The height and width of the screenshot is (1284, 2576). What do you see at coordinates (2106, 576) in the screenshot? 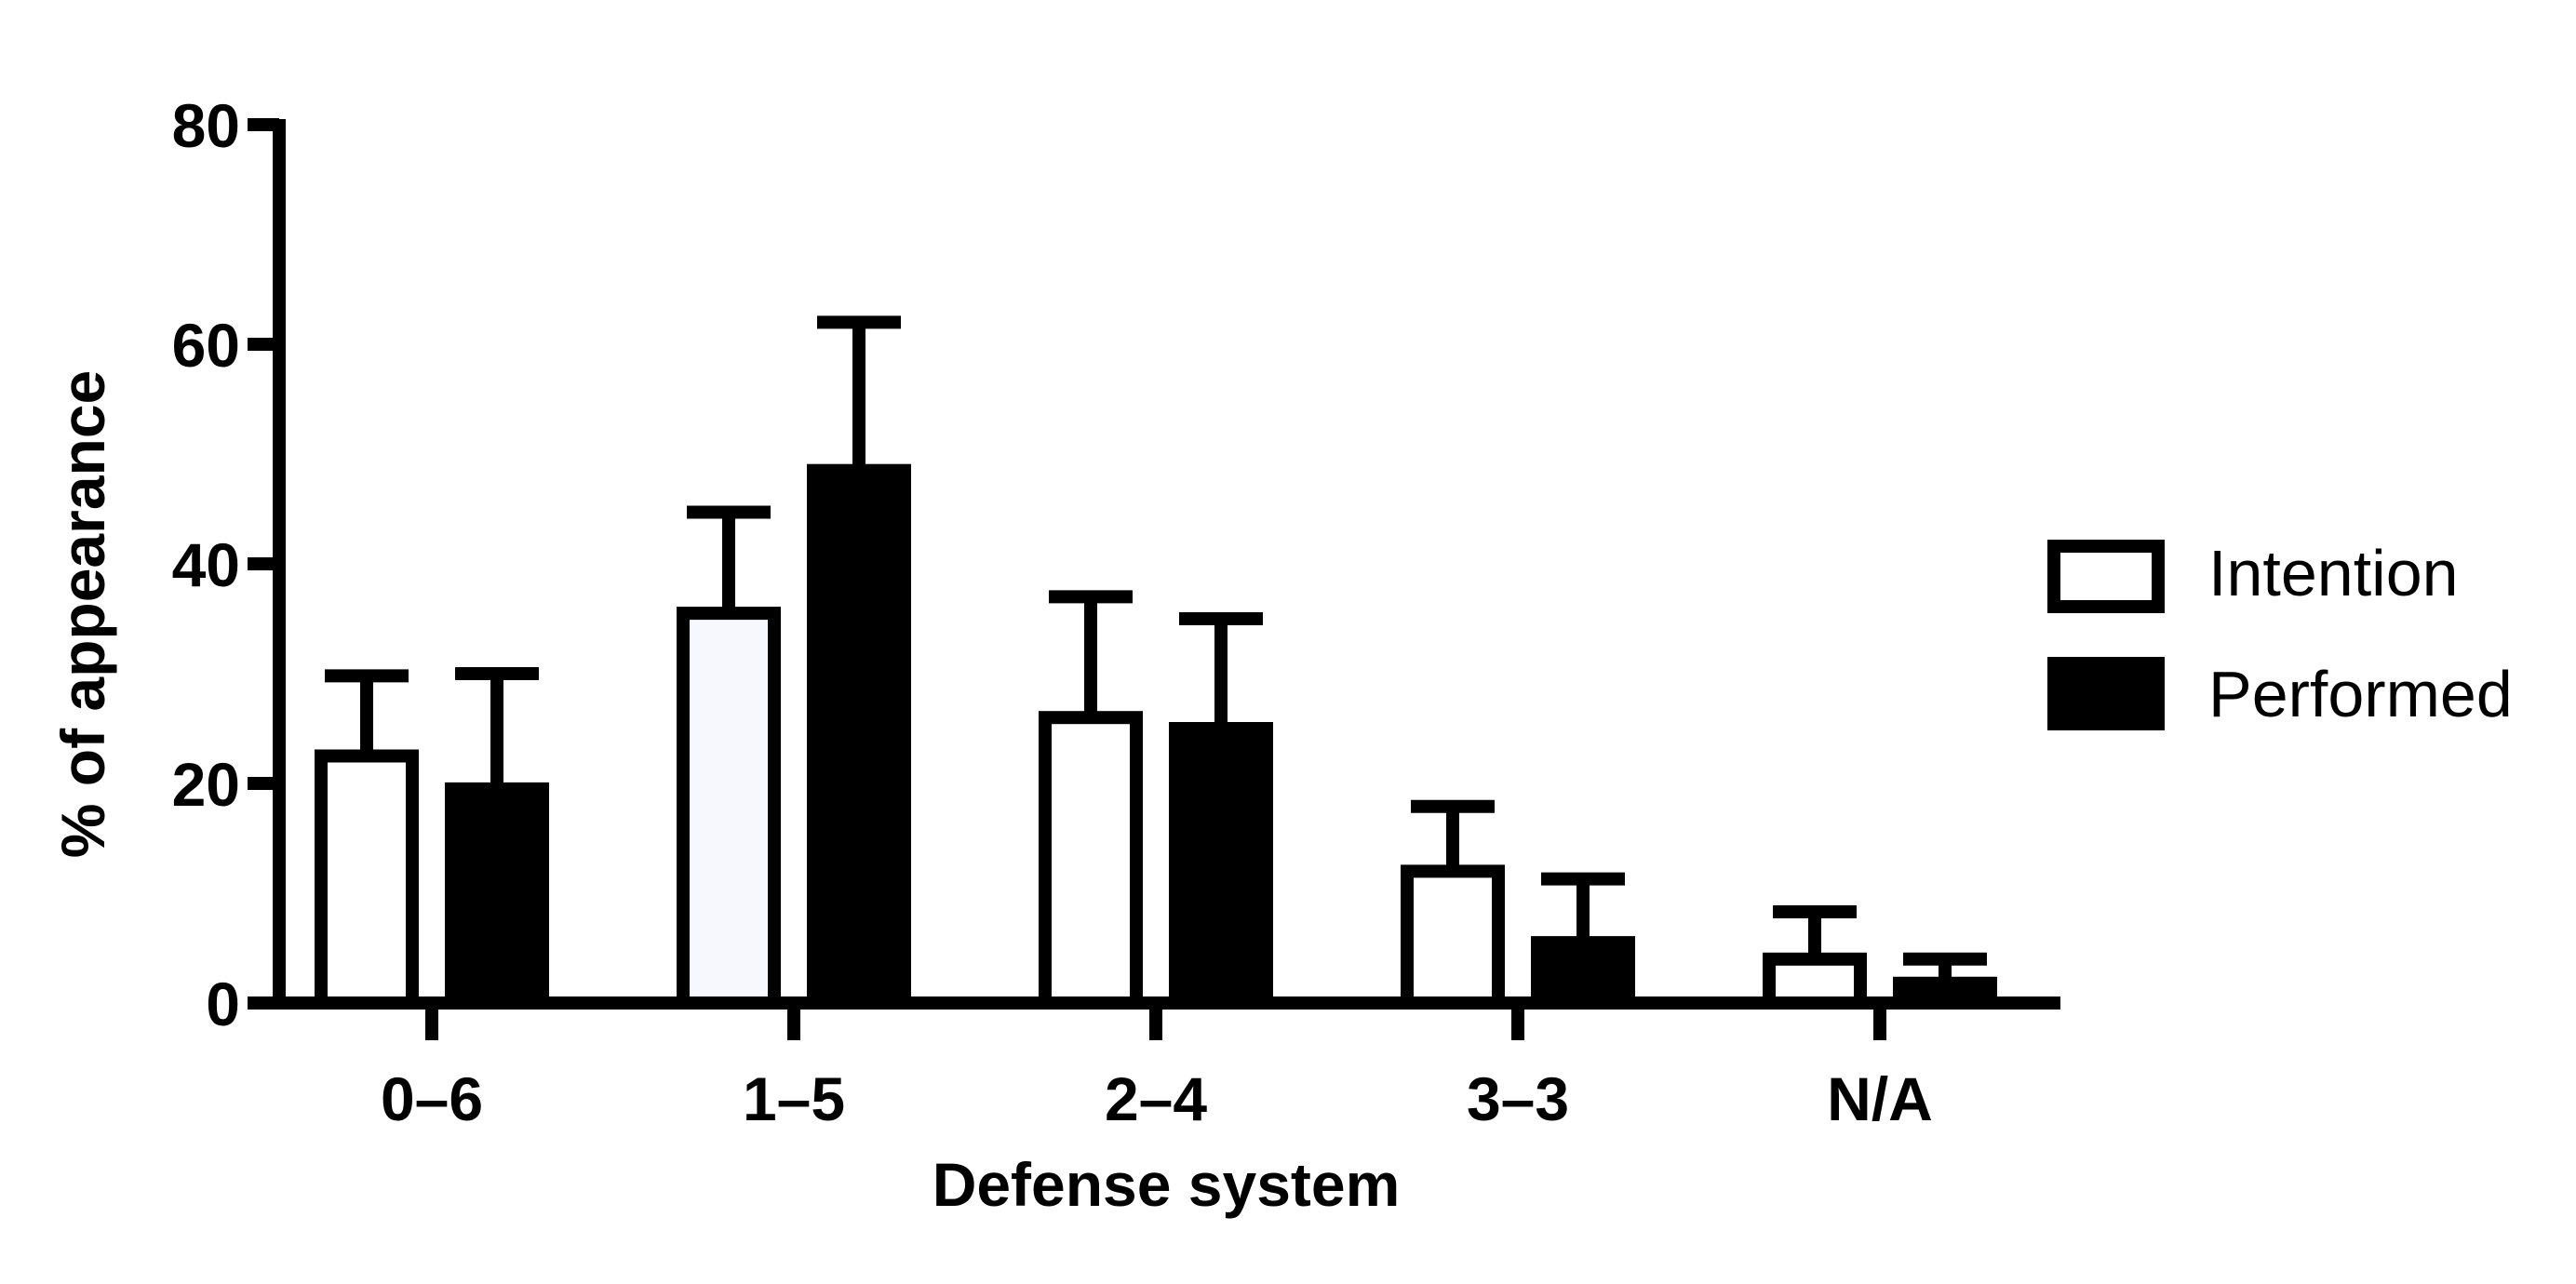
I see `legend-swatch-intention` at bounding box center [2106, 576].